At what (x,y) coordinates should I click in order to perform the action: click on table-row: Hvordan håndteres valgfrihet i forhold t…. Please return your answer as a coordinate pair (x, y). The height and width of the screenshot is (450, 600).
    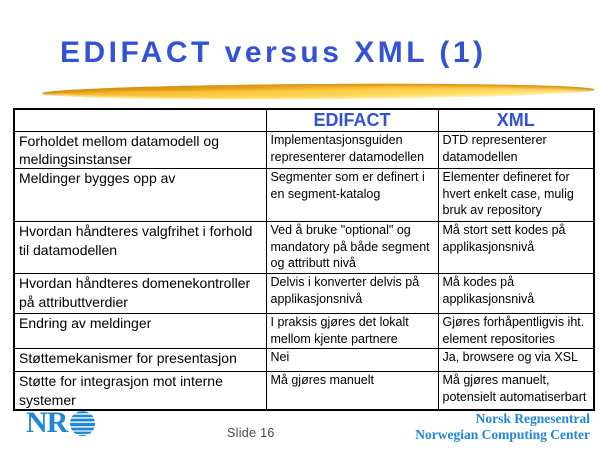
    Looking at the image, I should click on (304, 248).